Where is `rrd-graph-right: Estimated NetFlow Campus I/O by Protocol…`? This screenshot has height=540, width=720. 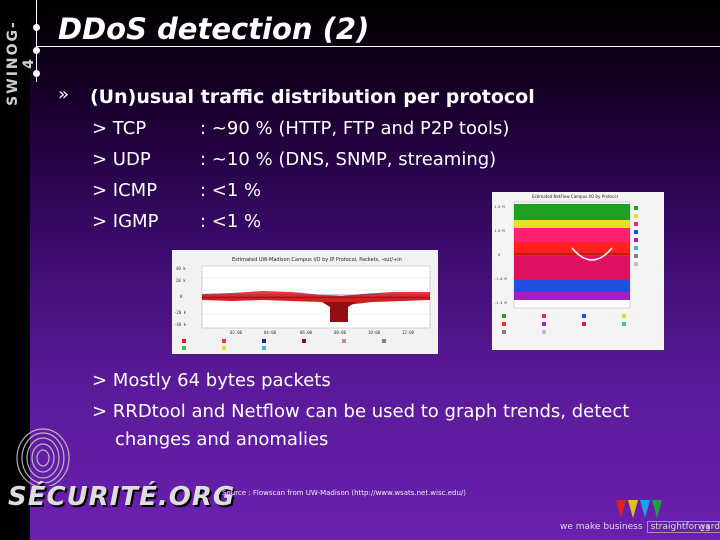 rrd-graph-right: Estimated NetFlow Campus I/O by Protocol… is located at coordinates (578, 271).